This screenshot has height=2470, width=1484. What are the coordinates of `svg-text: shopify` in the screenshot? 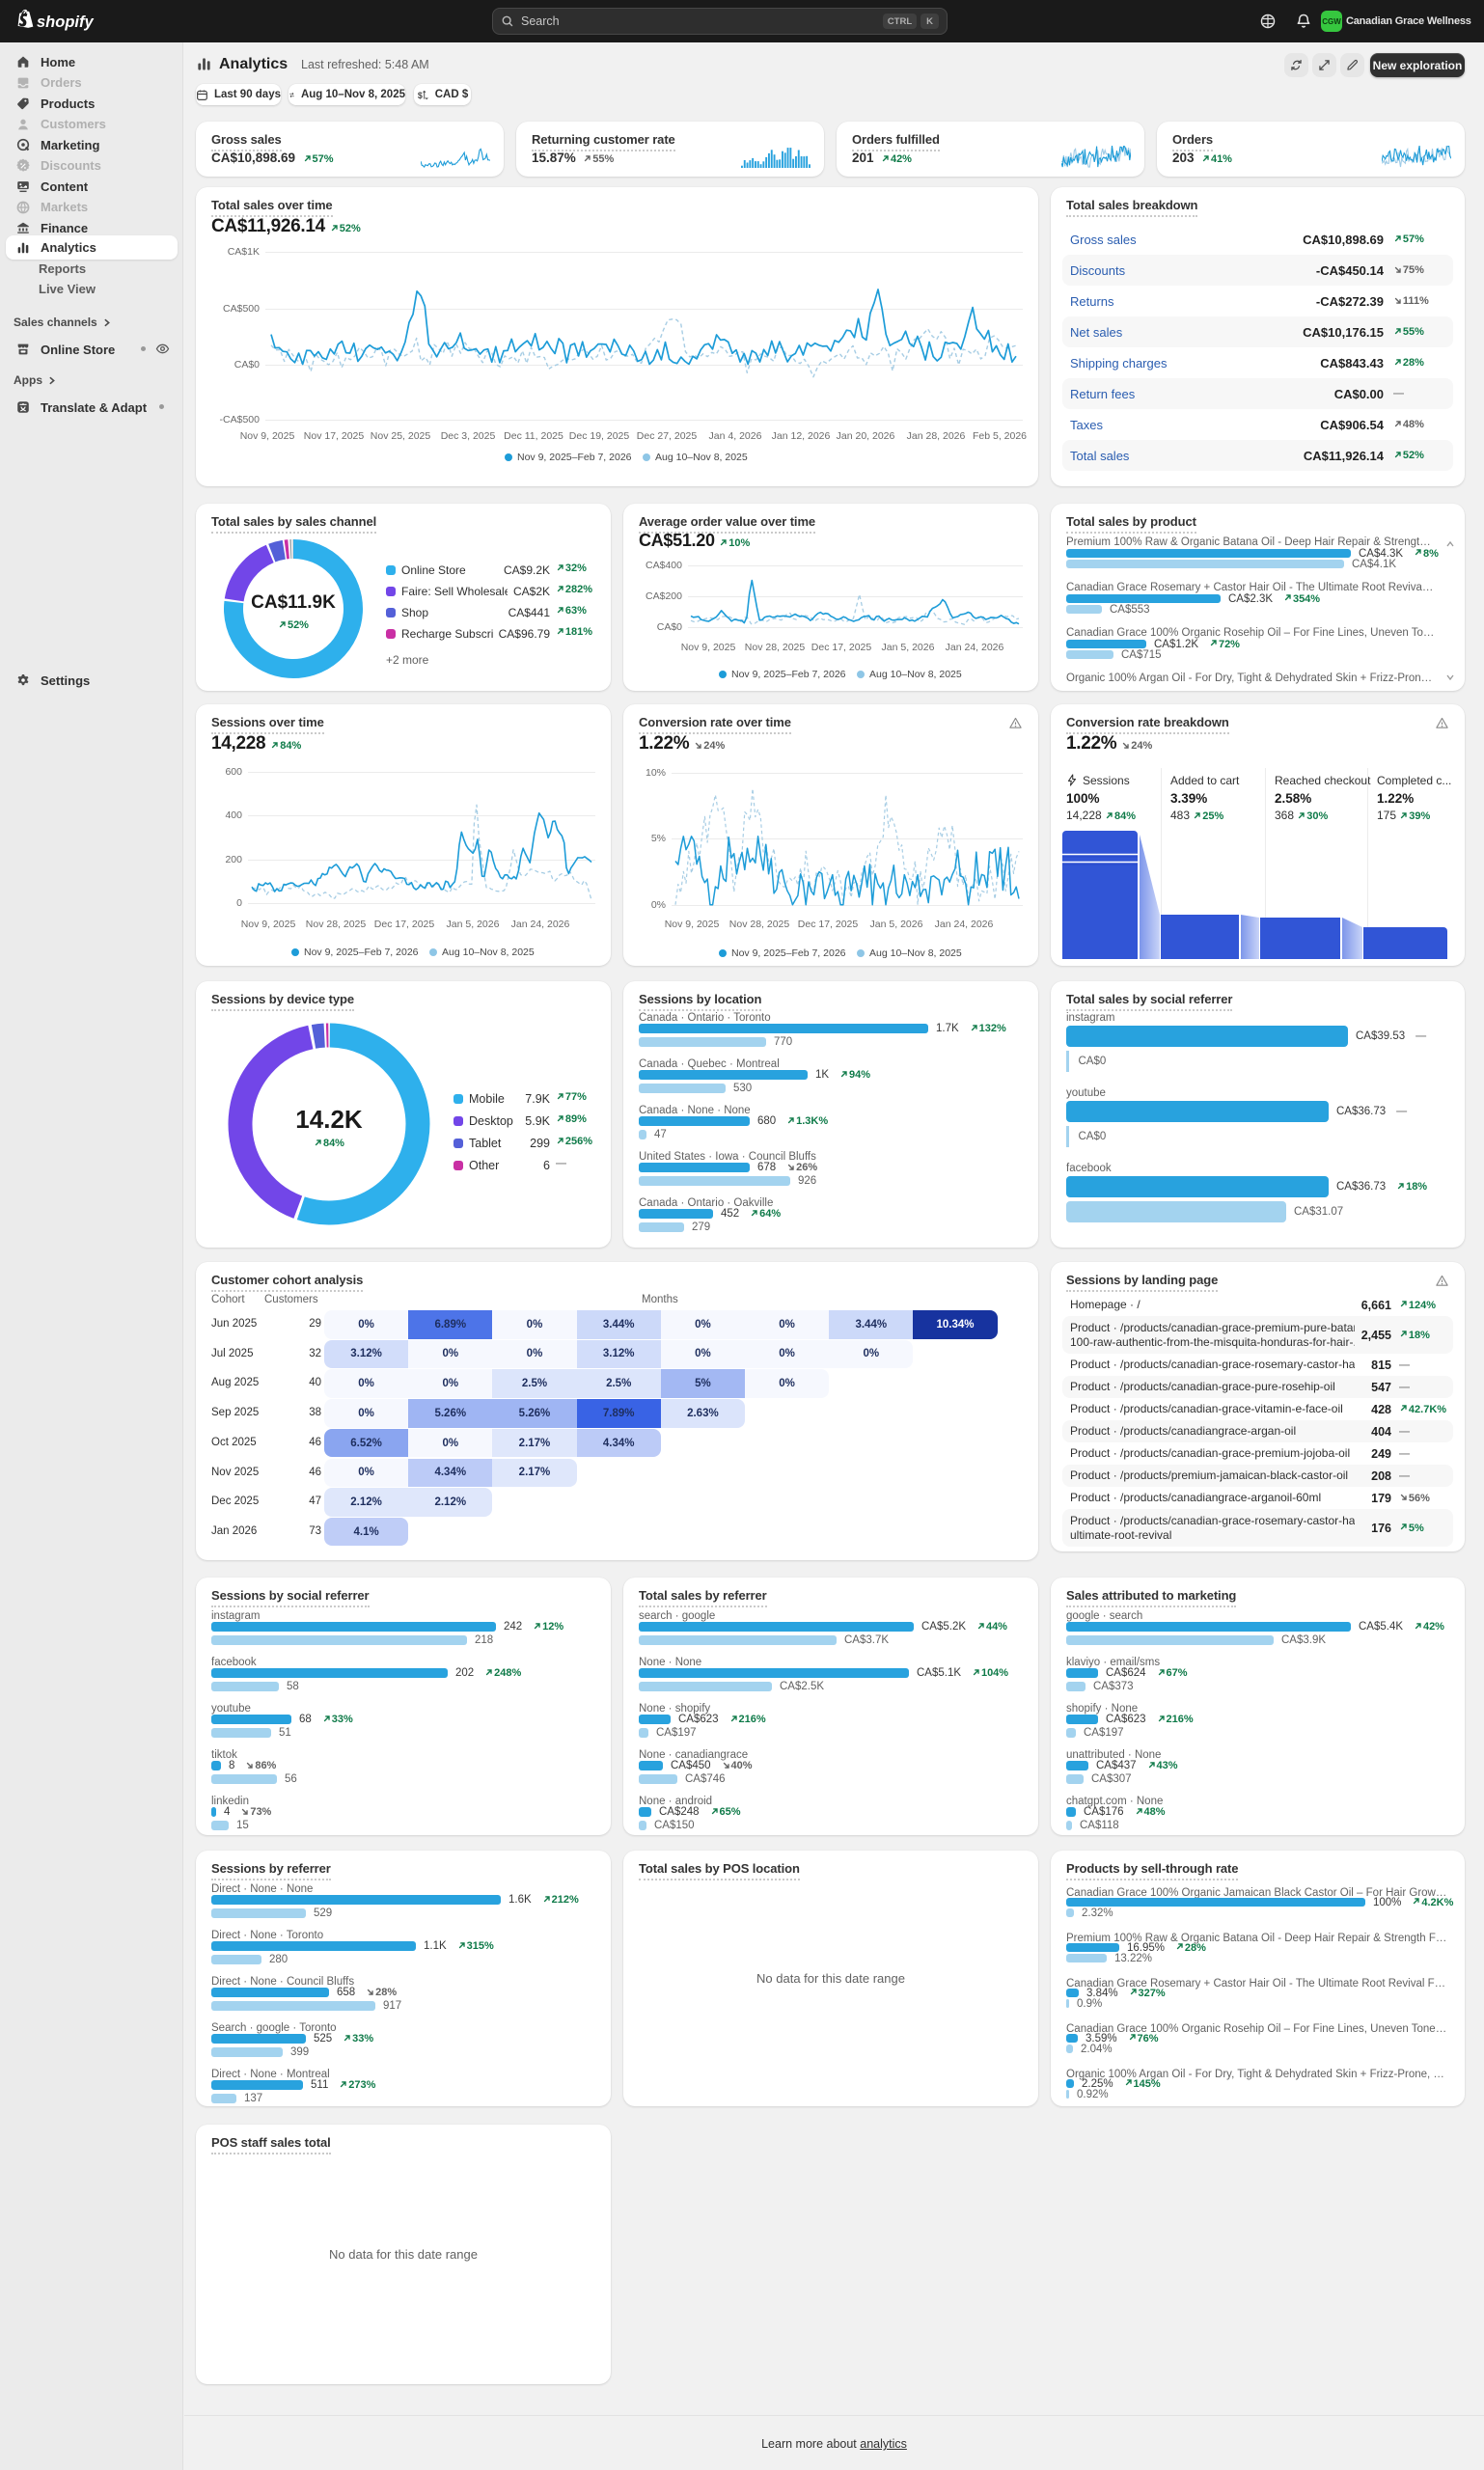 It's located at (65, 22).